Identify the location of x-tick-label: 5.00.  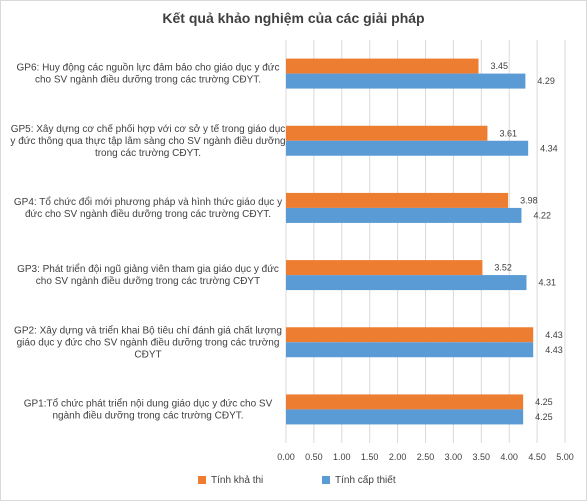
(565, 457).